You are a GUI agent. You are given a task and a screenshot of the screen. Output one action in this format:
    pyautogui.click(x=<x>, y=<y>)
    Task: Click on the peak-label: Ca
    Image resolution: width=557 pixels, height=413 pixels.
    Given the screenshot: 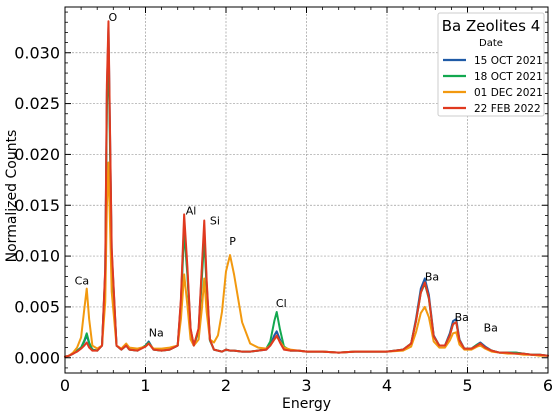 What is the action you would take?
    pyautogui.click(x=82, y=281)
    